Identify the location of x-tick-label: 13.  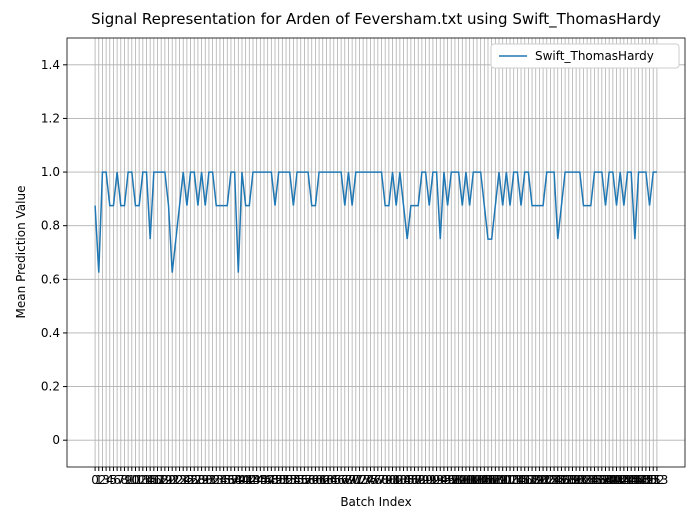
(142, 480).